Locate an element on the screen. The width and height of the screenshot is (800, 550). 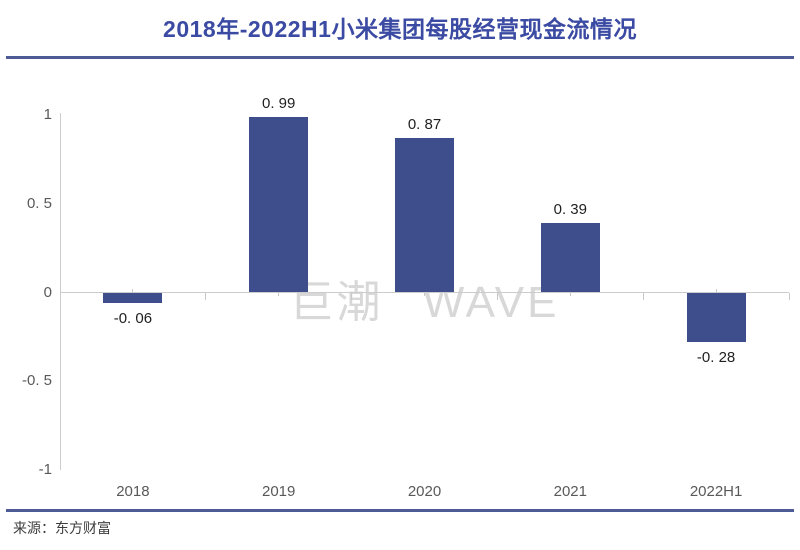
y-axis-line is located at coordinates (60, 291).